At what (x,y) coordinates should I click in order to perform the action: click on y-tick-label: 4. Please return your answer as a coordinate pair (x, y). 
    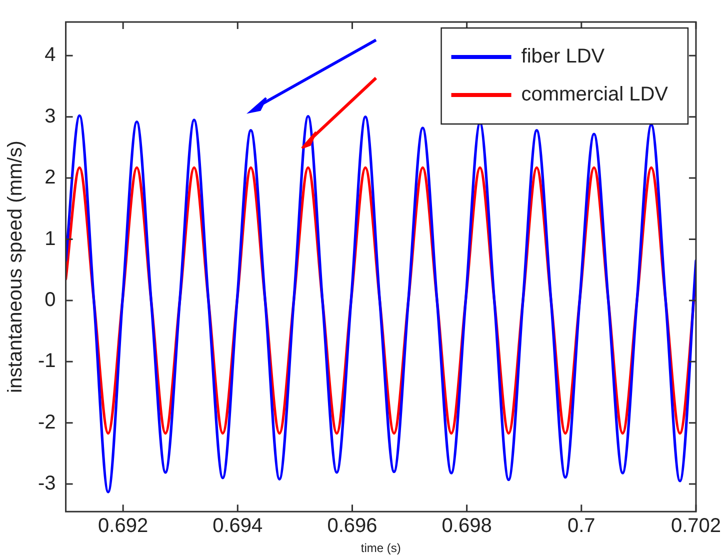
    Looking at the image, I should click on (50, 55).